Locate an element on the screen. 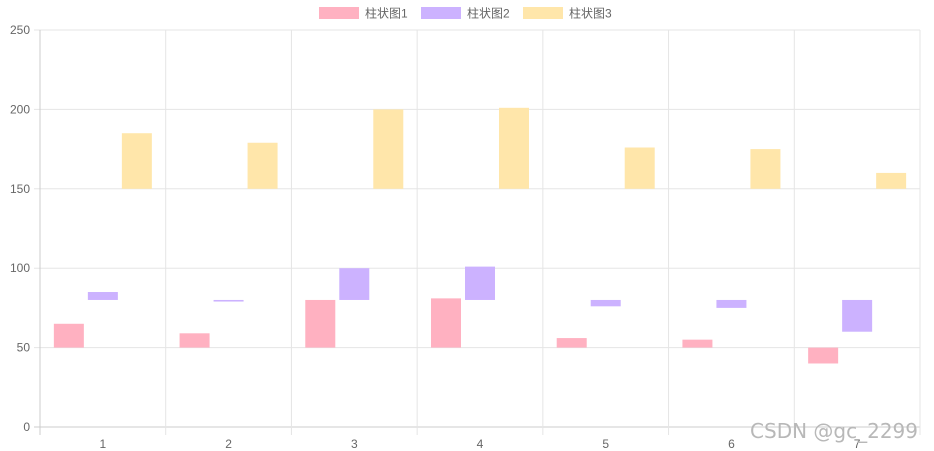 The width and height of the screenshot is (934, 451). legend-item-3: 柱状图3 is located at coordinates (567, 13).